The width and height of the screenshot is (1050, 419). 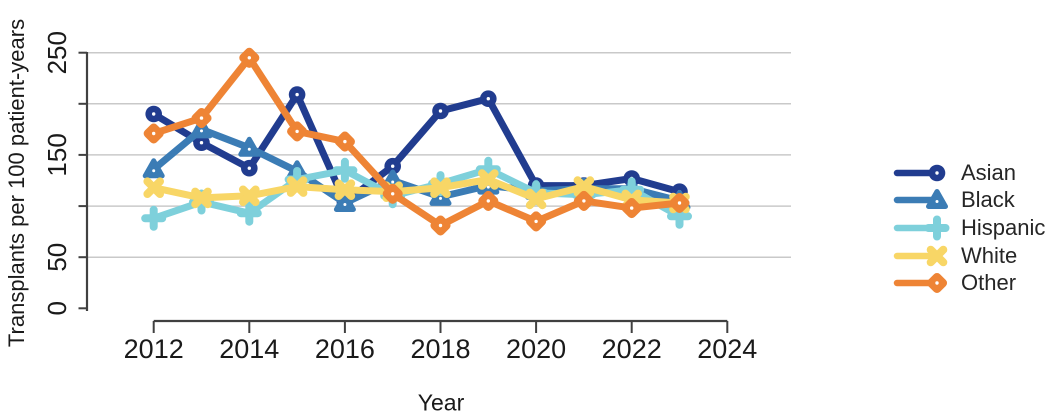 I want to click on legend-item-white: White, so click(x=969, y=256).